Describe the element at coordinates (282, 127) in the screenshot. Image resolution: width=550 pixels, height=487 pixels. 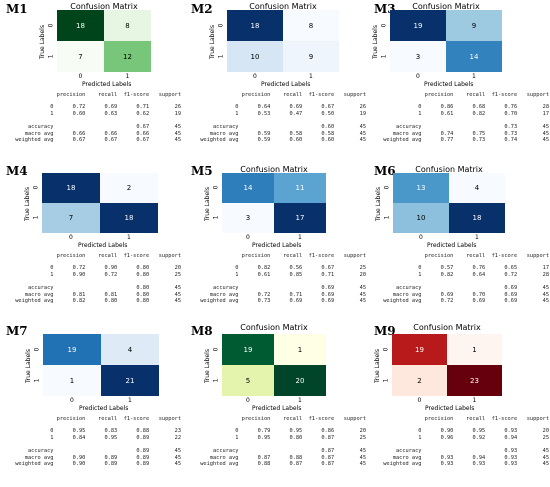
I see `report-summary-row: accuracy 0.60 45` at that location.